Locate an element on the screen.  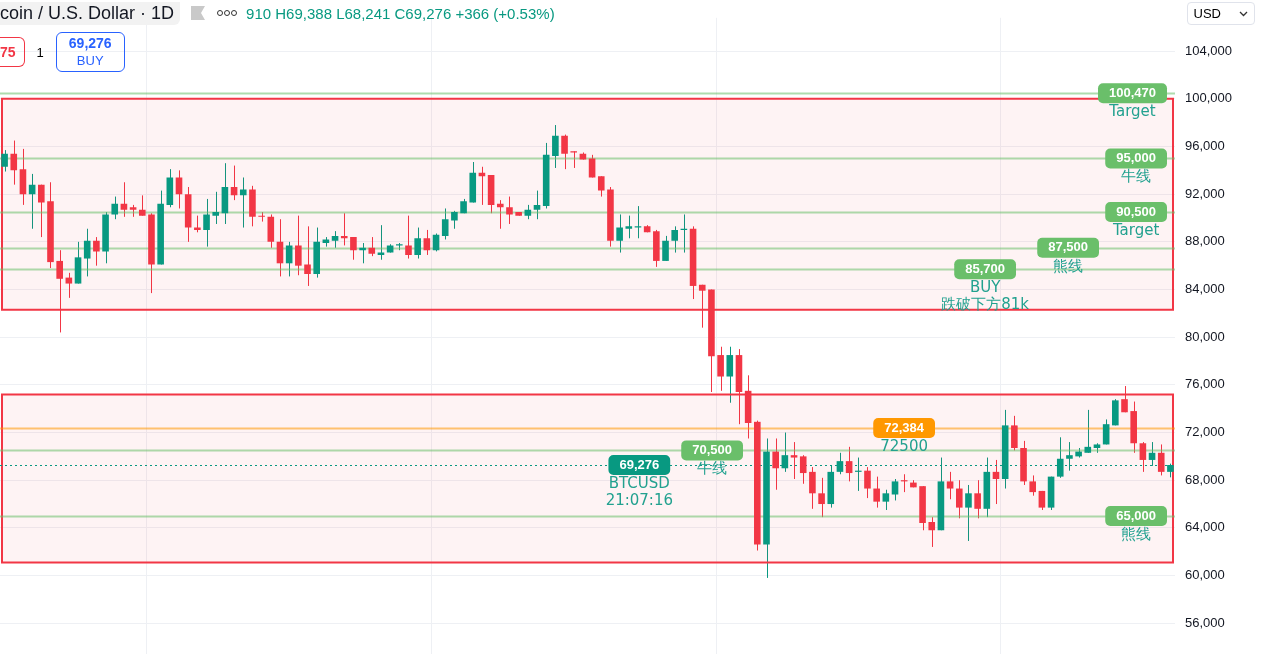
ref-line-label: 65,000 is located at coordinates (1136, 515).